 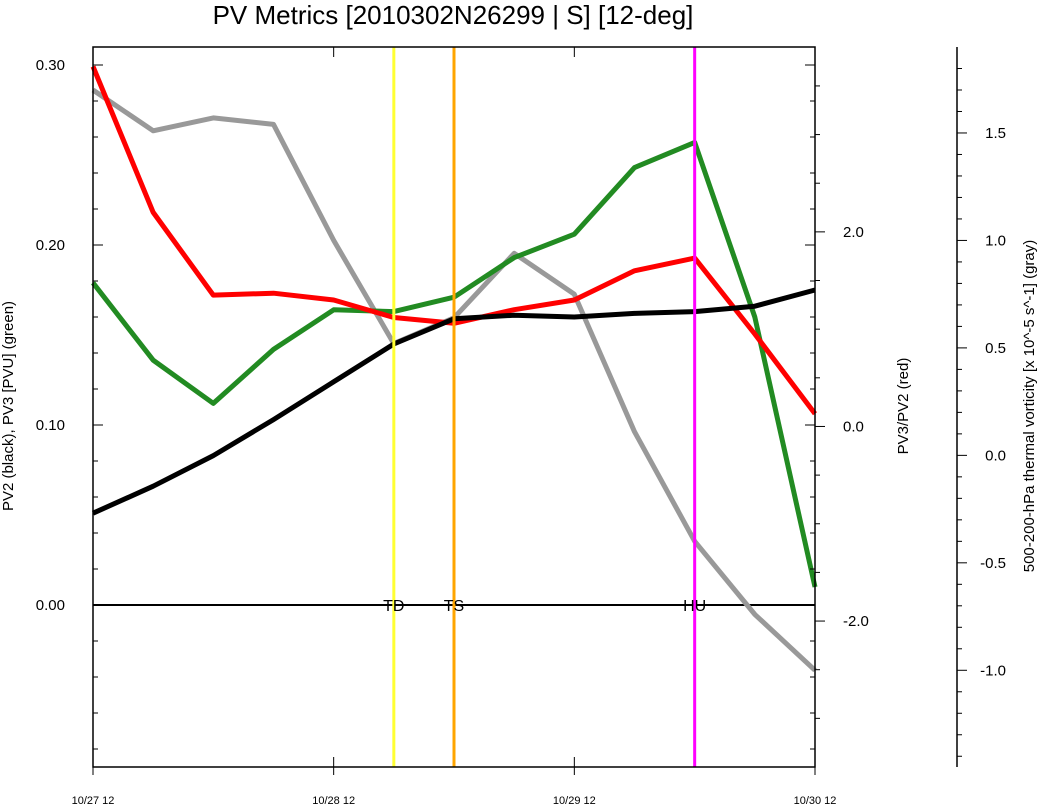 What do you see at coordinates (574, 800) in the screenshot?
I see `x-tick-label: 10/29 12` at bounding box center [574, 800].